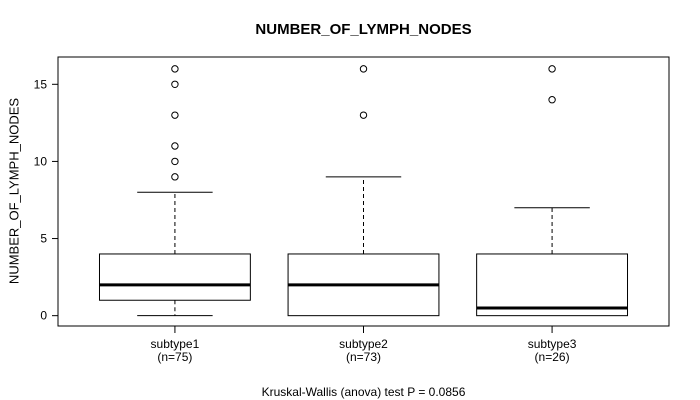 The width and height of the screenshot is (700, 400). I want to click on group-count: (n=73), so click(363, 357).